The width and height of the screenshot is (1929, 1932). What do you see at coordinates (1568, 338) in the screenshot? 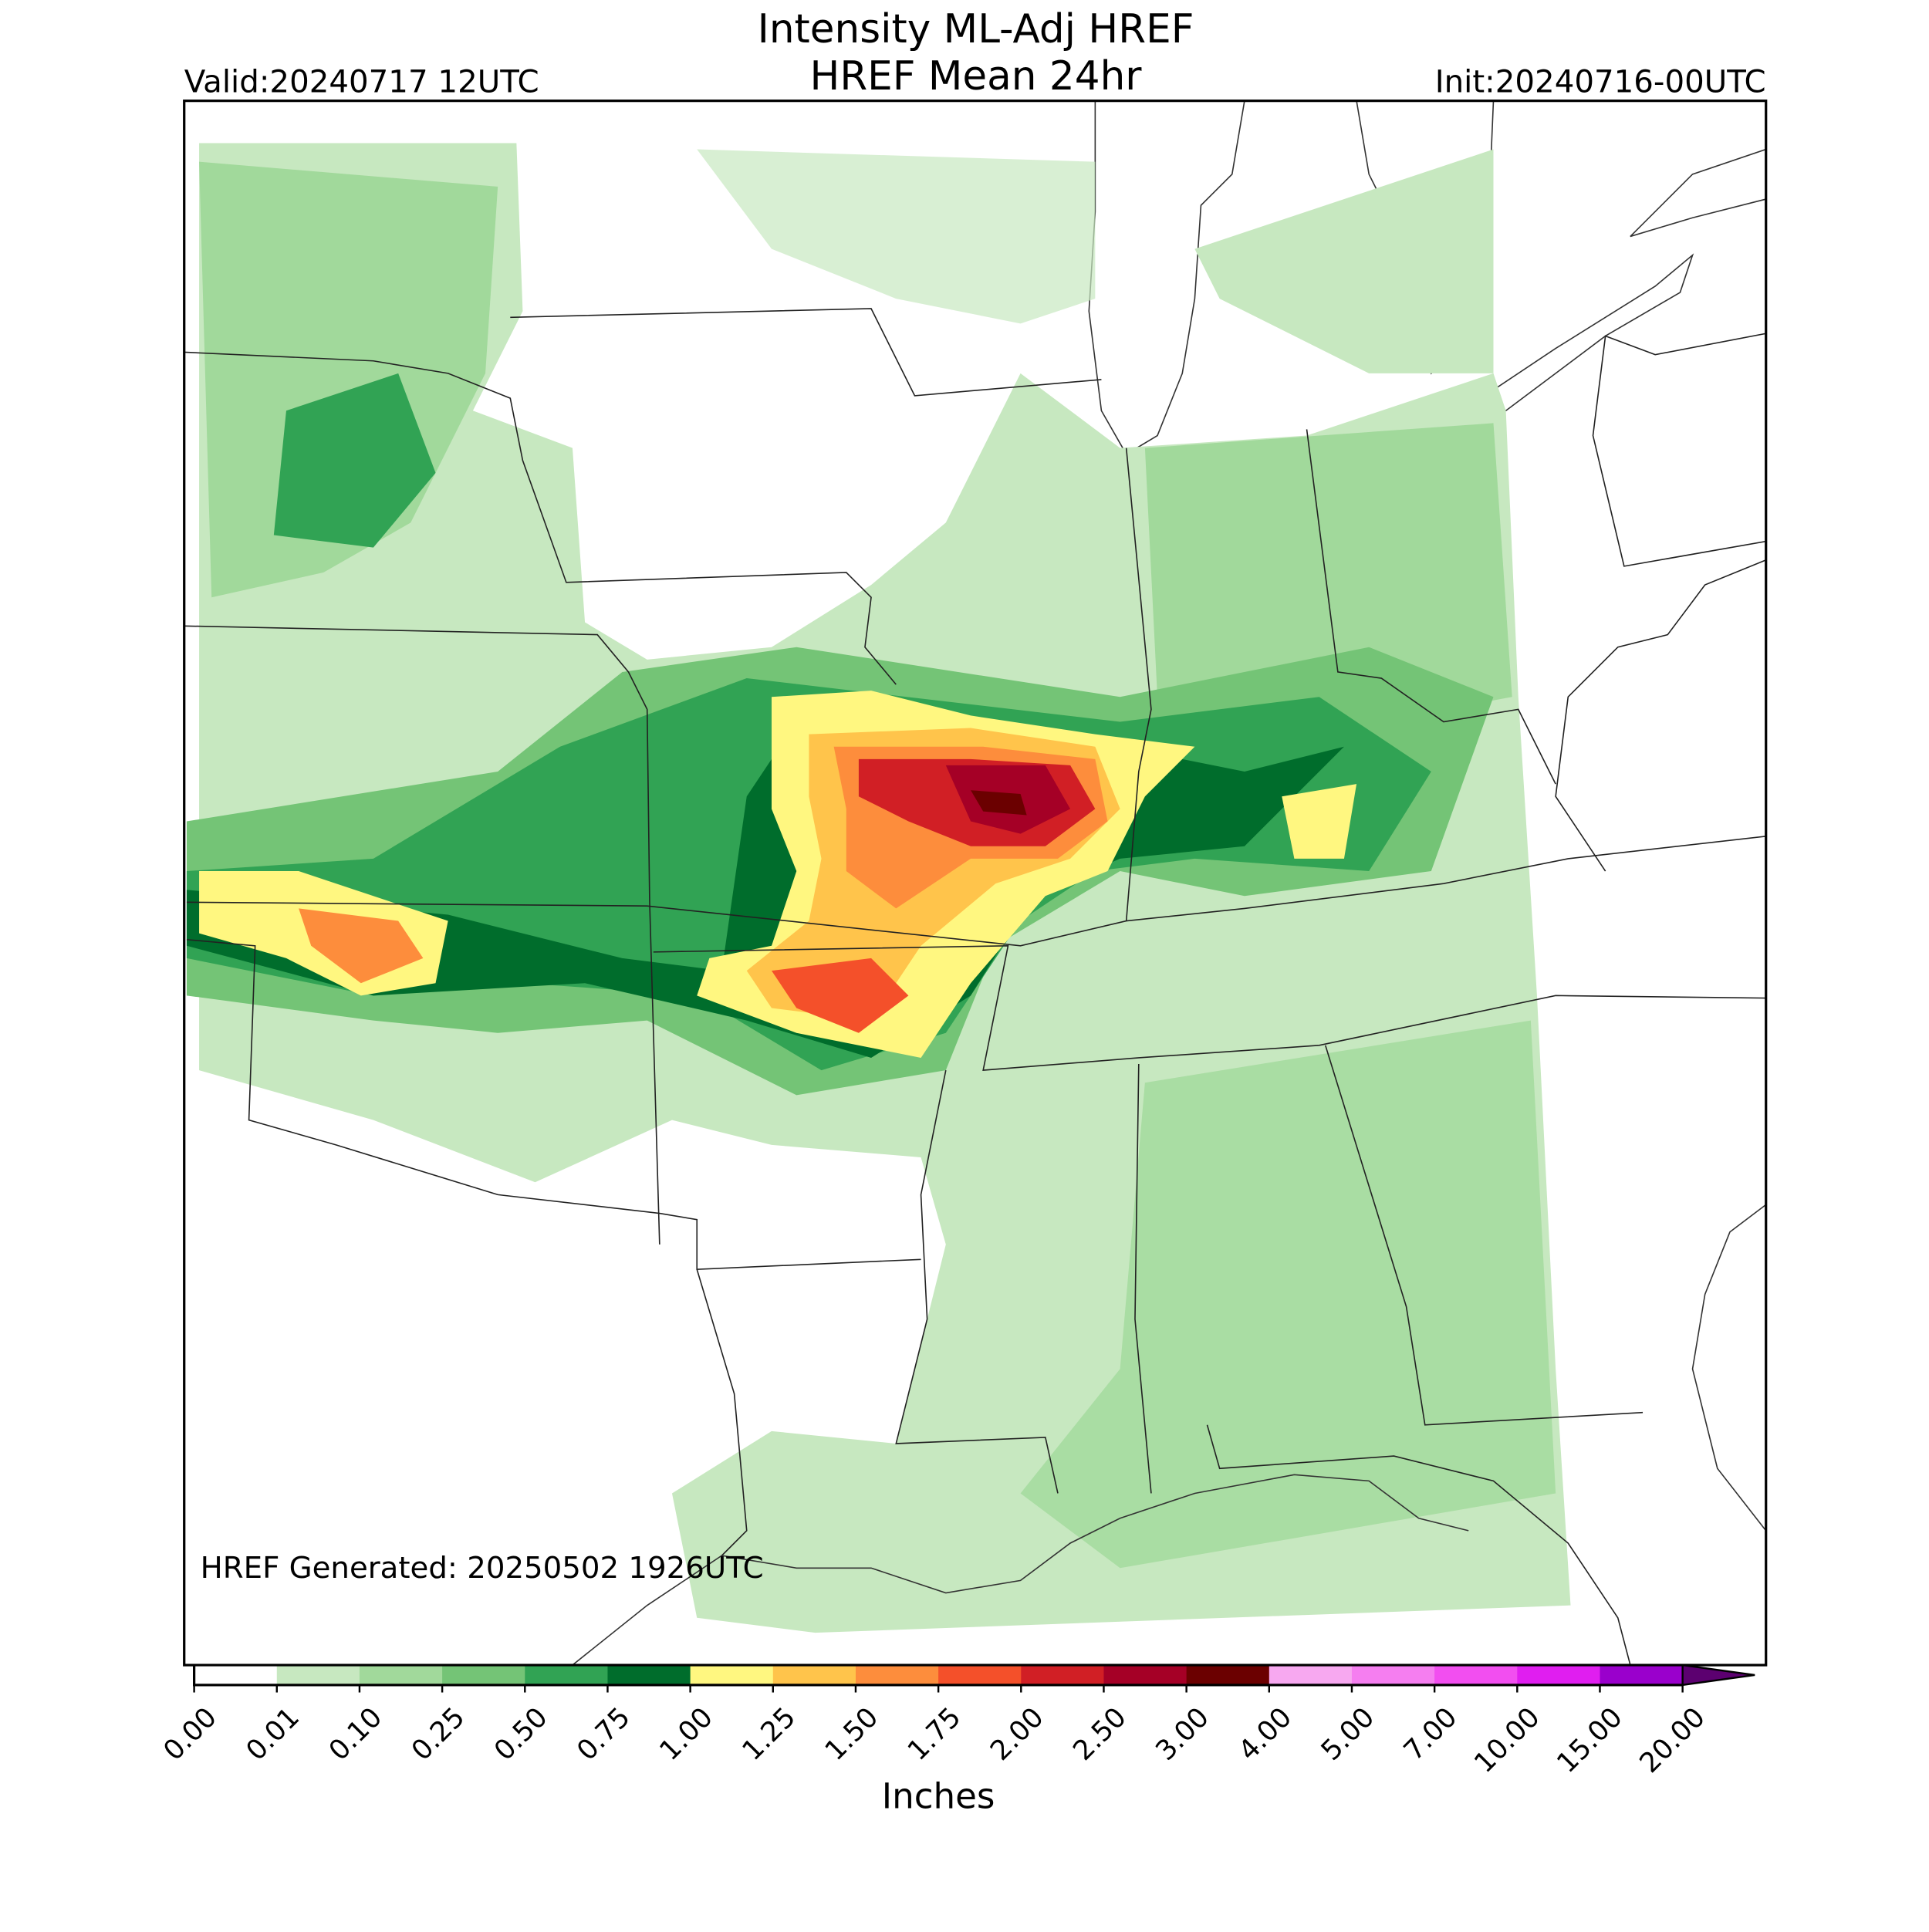
I see `lake-erie` at bounding box center [1568, 338].